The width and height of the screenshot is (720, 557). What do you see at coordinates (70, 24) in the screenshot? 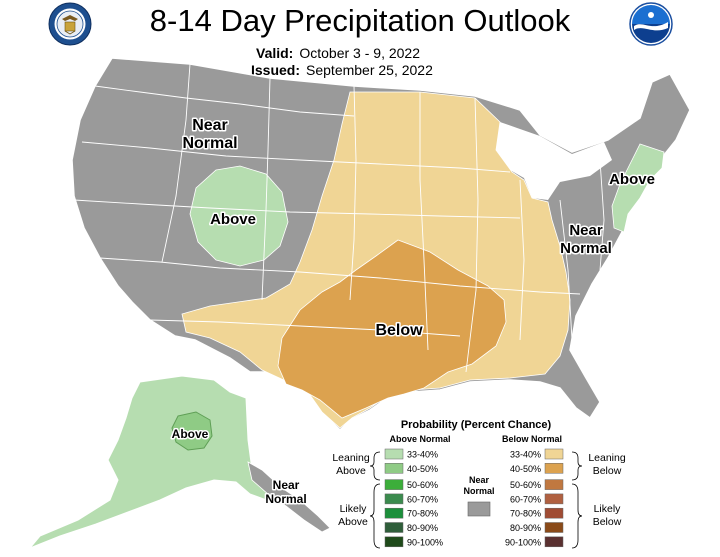
I see `doc-seal-icon` at bounding box center [70, 24].